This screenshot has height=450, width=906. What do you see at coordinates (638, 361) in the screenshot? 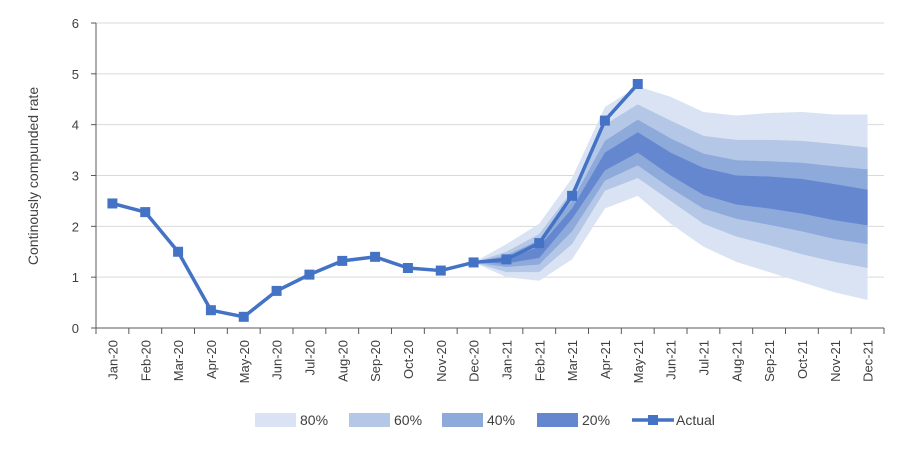
I see `x-tick-label: May-21` at bounding box center [638, 361].